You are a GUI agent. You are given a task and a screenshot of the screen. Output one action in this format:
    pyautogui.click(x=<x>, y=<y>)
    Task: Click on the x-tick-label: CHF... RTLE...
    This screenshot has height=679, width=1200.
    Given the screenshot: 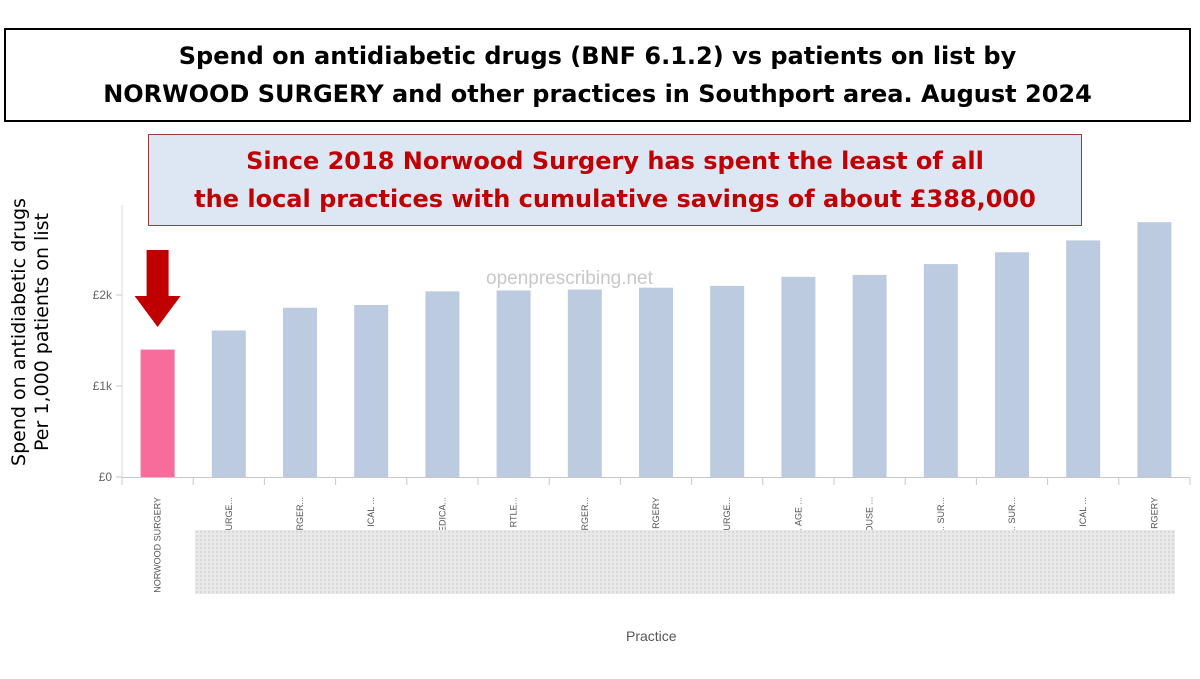 What is the action you would take?
    pyautogui.click(x=514, y=526)
    